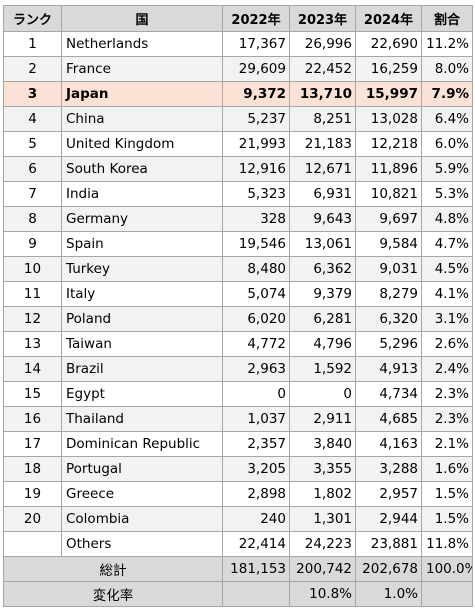  What do you see at coordinates (142, 344) in the screenshot?
I see `country-cell: Taiwan` at bounding box center [142, 344].